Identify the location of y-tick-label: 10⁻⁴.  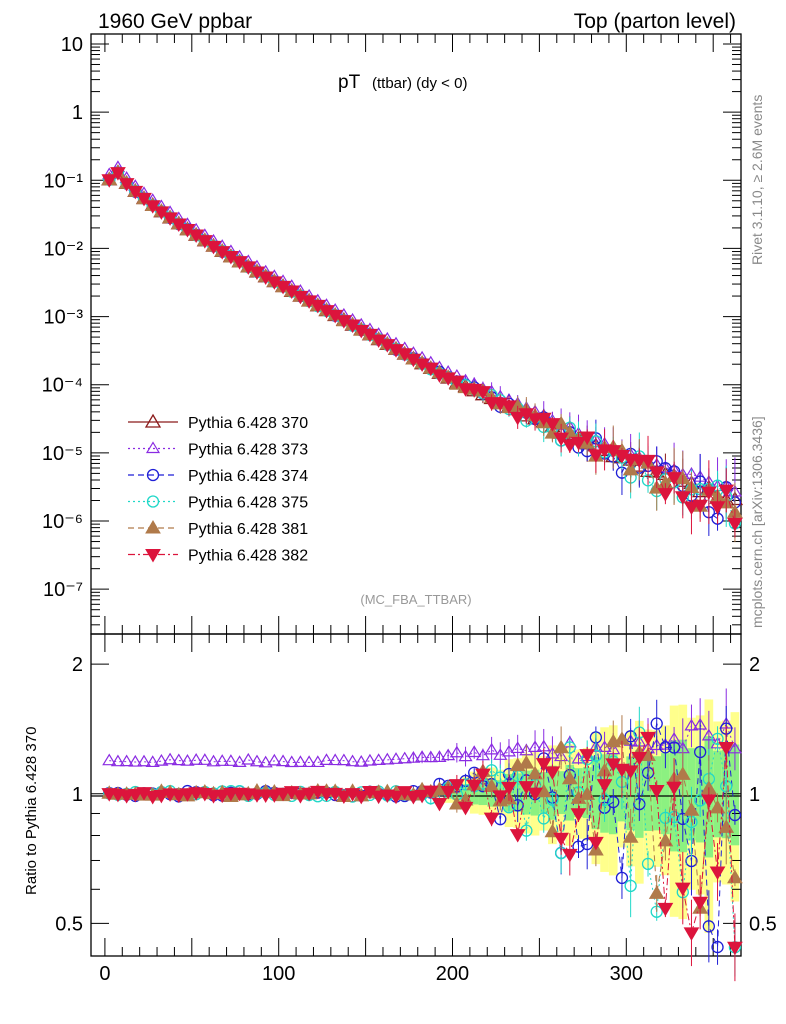
(62, 386).